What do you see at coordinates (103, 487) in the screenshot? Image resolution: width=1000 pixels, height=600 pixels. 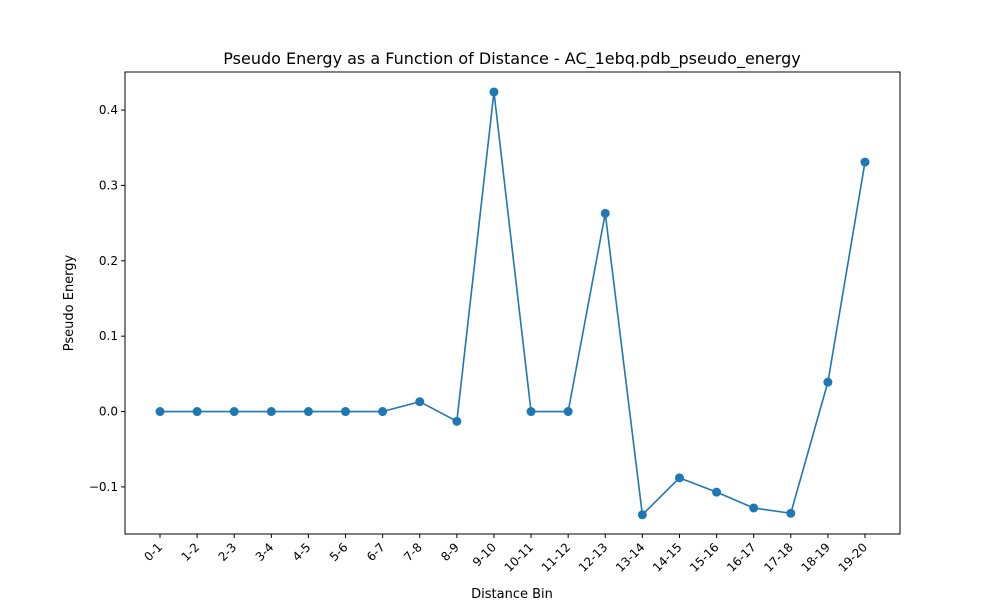 I see `y-tick-label: −0.1` at bounding box center [103, 487].